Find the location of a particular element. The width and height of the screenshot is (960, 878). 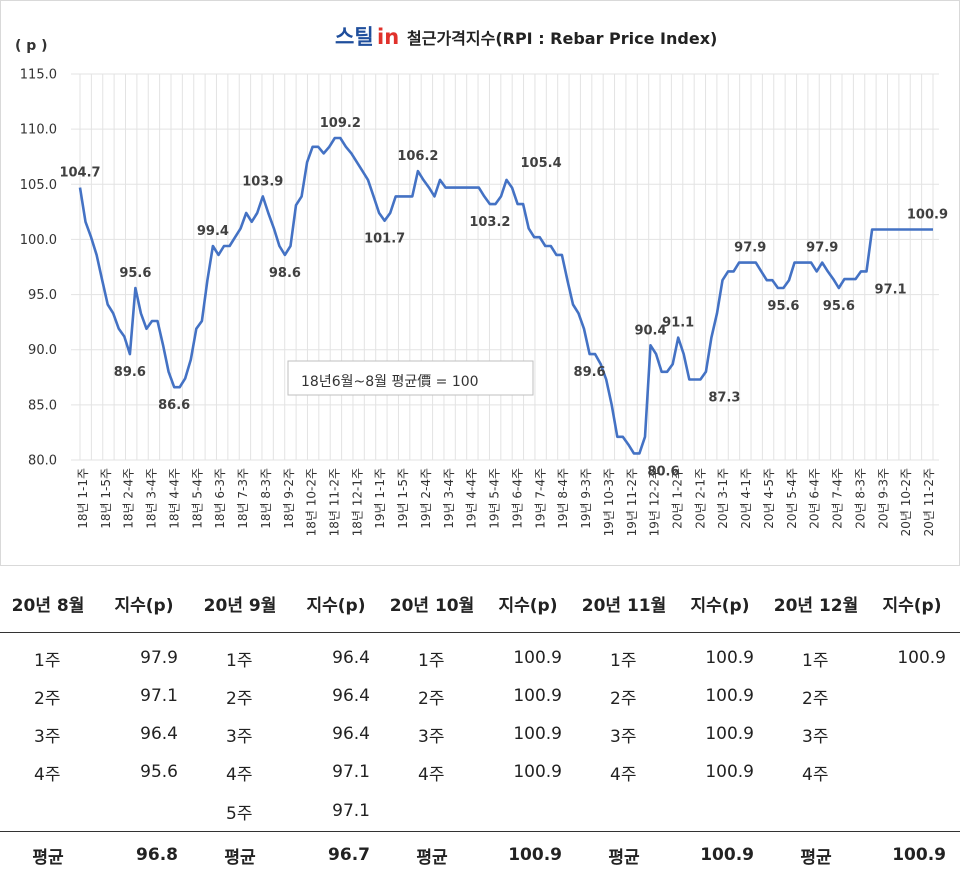

x-tick-label: 20년 8-3주 is located at coordinates (860, 498).